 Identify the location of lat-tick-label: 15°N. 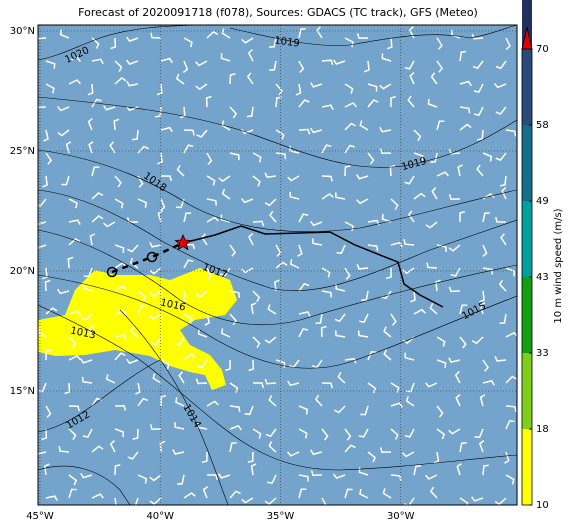
(22, 391).